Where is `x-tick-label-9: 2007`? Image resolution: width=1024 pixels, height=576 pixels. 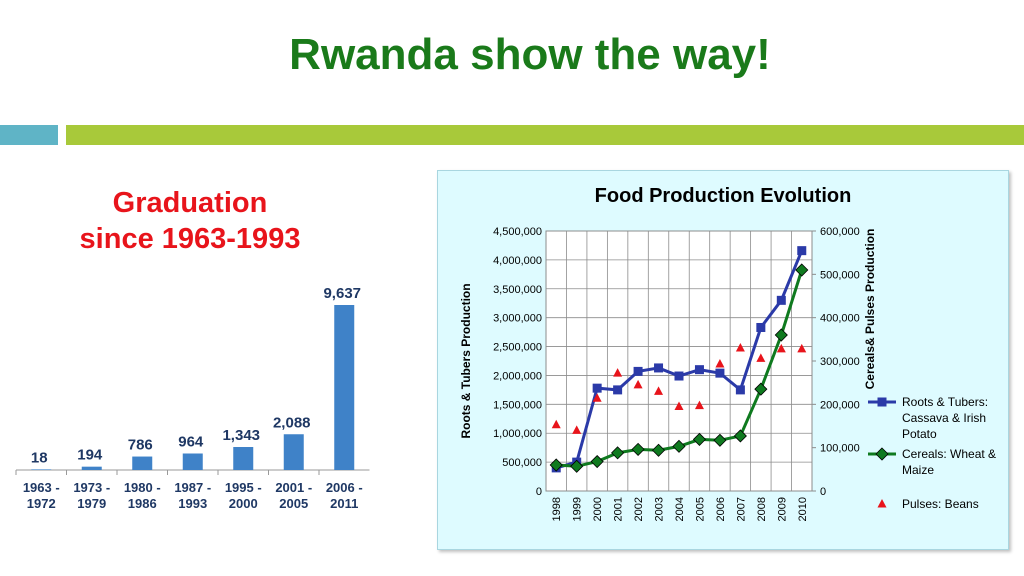
x-tick-label-9: 2007 is located at coordinates (741, 509).